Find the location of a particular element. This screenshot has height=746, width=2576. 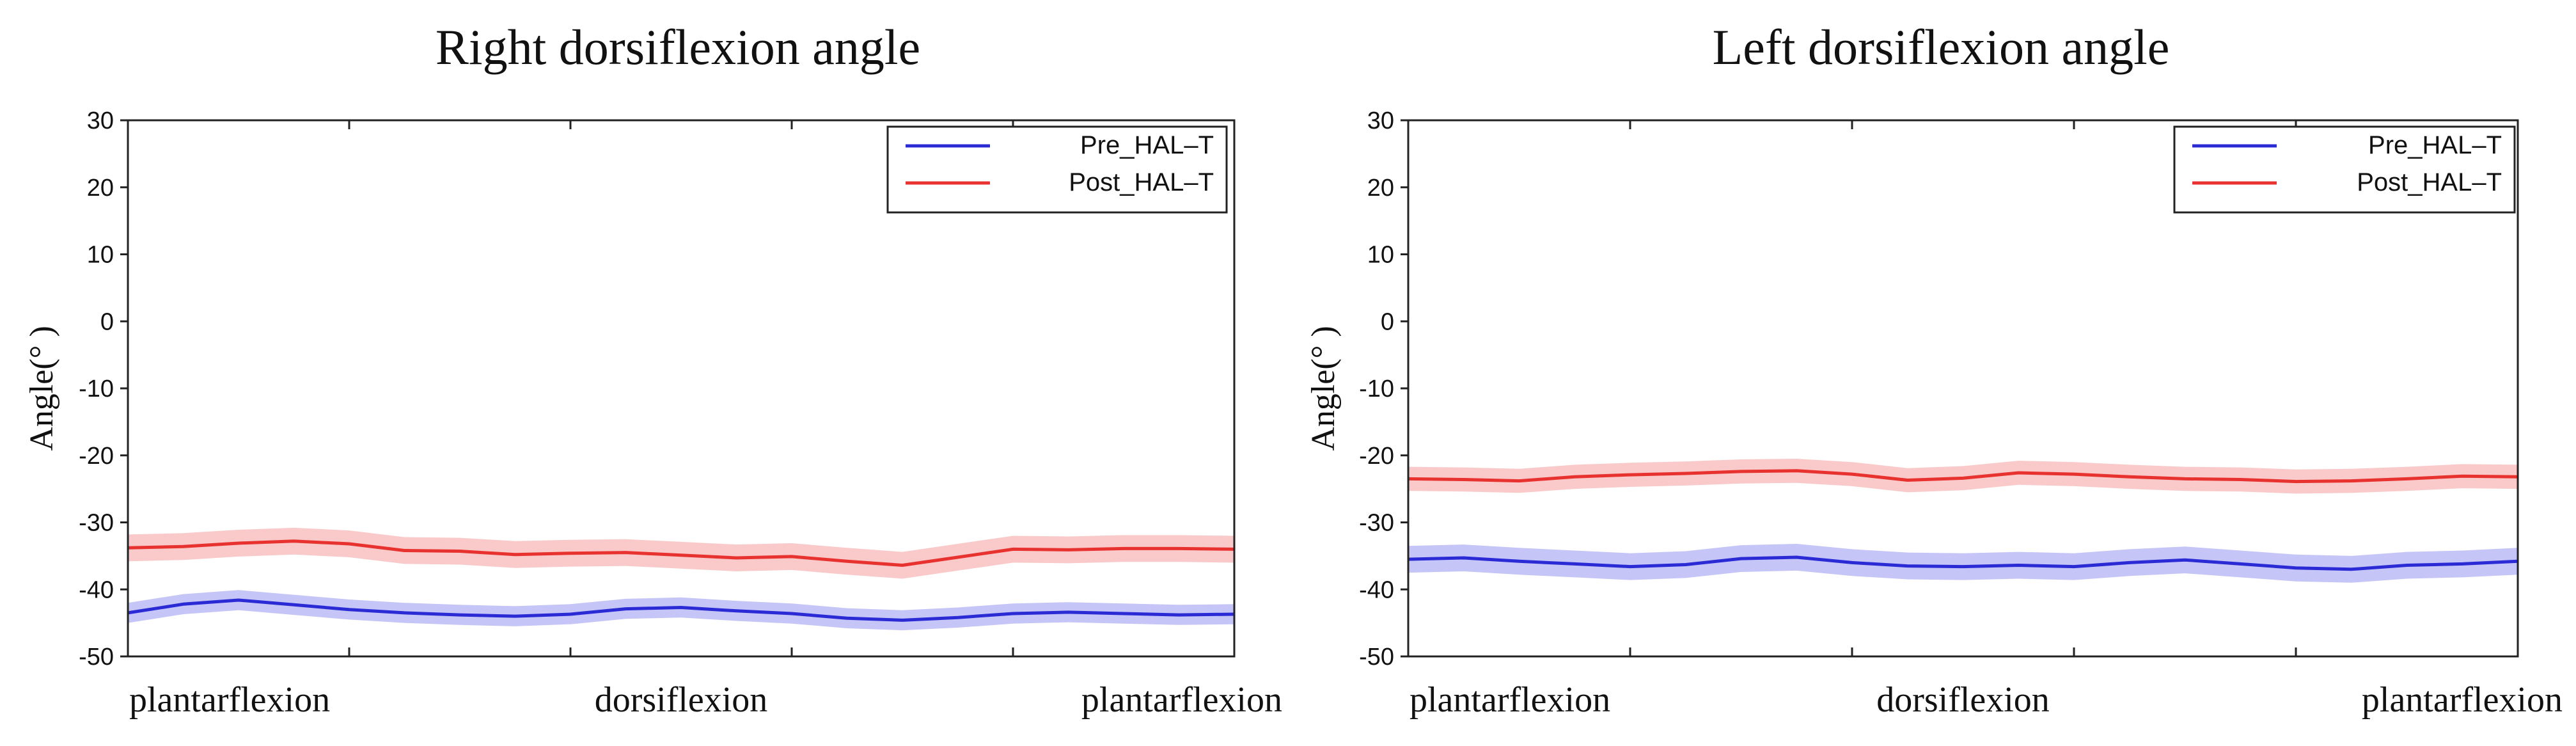

chart-title: Left dorsiflexion angle is located at coordinates (1941, 47).